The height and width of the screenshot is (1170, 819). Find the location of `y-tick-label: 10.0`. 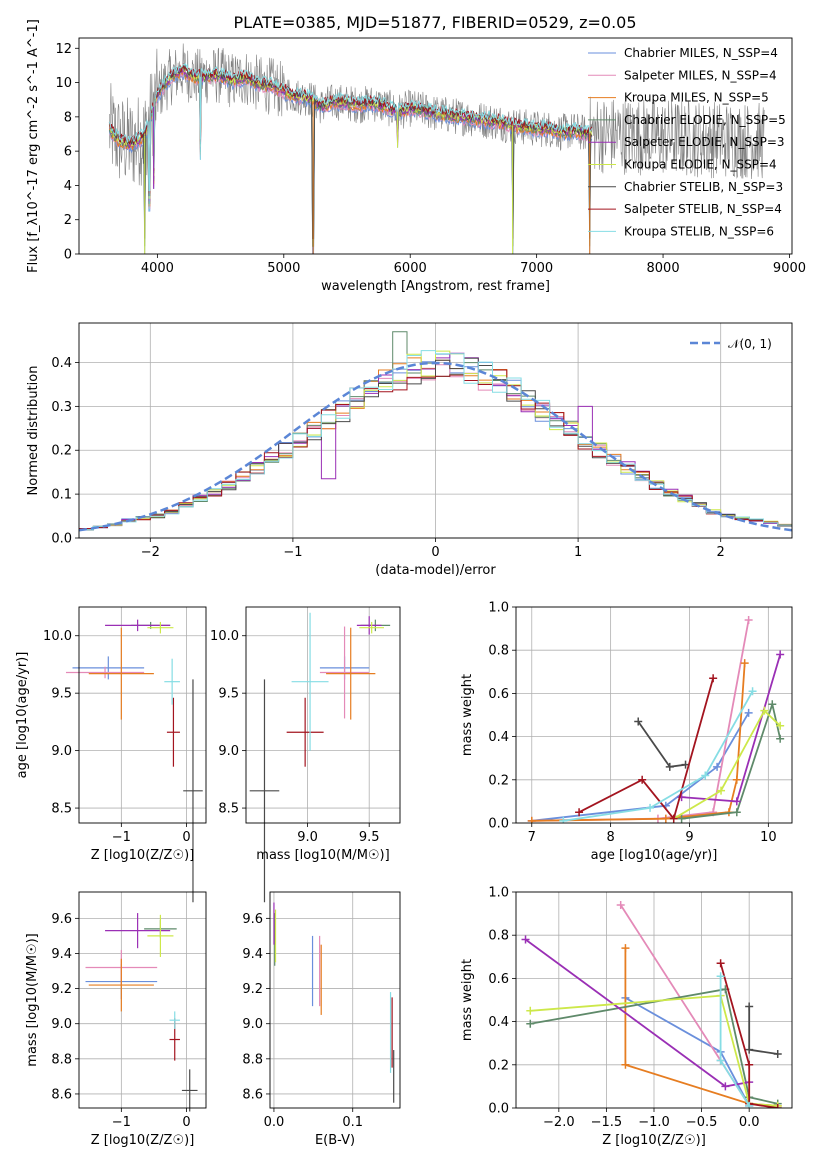

y-tick-label: 10.0 is located at coordinates (57, 636).